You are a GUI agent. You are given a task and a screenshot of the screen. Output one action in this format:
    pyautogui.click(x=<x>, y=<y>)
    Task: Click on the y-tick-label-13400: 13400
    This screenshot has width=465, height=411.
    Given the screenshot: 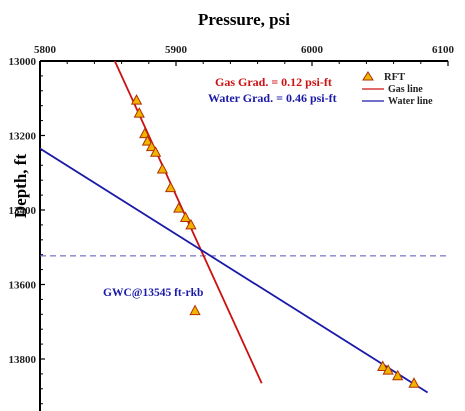 What is the action you would take?
    pyautogui.click(x=23, y=211)
    